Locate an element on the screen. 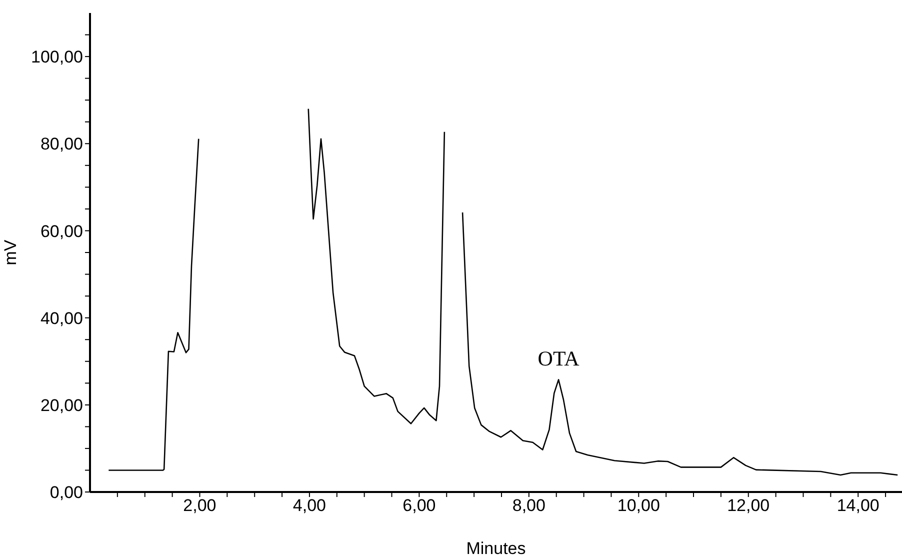 The height and width of the screenshot is (556, 902). x-axis-title: Minutes is located at coordinates (496, 547).